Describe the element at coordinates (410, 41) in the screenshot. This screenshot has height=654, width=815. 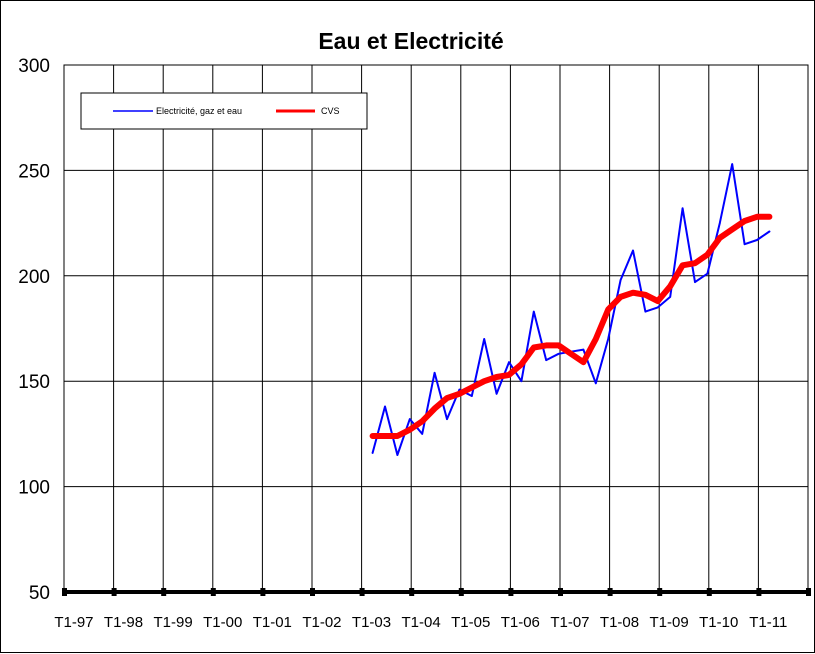
I see `chart-title: Eau et Electricité` at that location.